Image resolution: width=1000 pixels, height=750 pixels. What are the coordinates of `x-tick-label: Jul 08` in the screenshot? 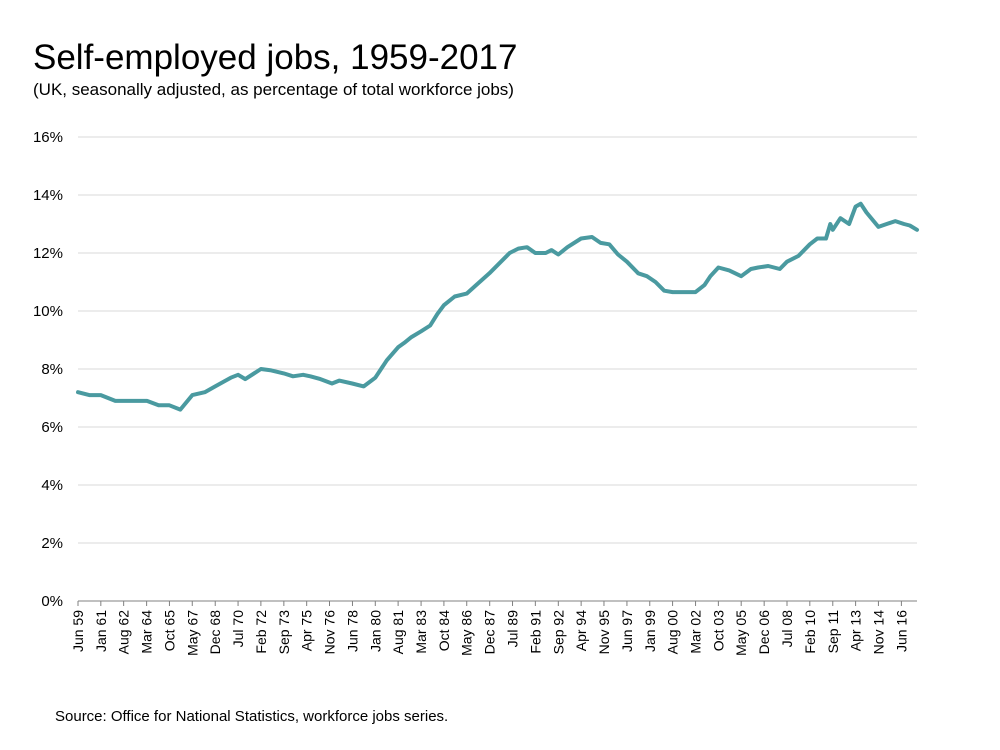 It's located at (787, 629).